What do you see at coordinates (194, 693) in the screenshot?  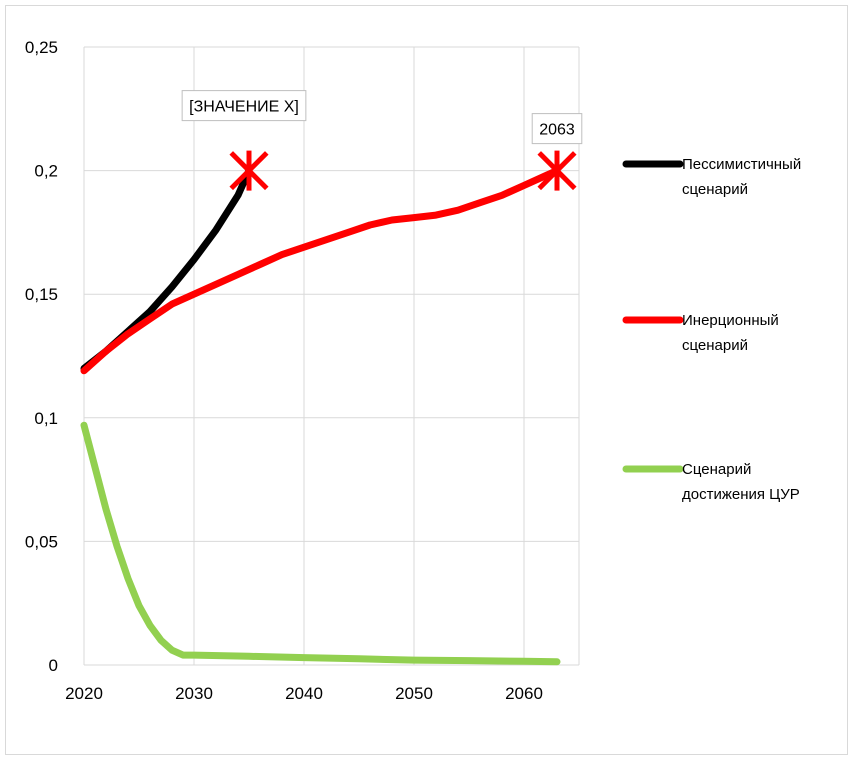 I see `x-tick-label: 2030` at bounding box center [194, 693].